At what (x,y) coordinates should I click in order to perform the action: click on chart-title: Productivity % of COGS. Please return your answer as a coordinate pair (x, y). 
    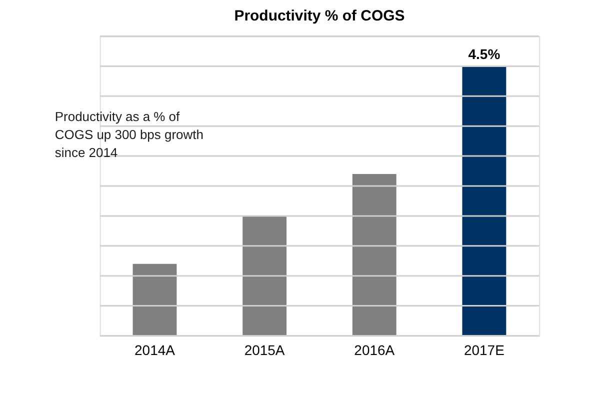
    Looking at the image, I should click on (319, 16).